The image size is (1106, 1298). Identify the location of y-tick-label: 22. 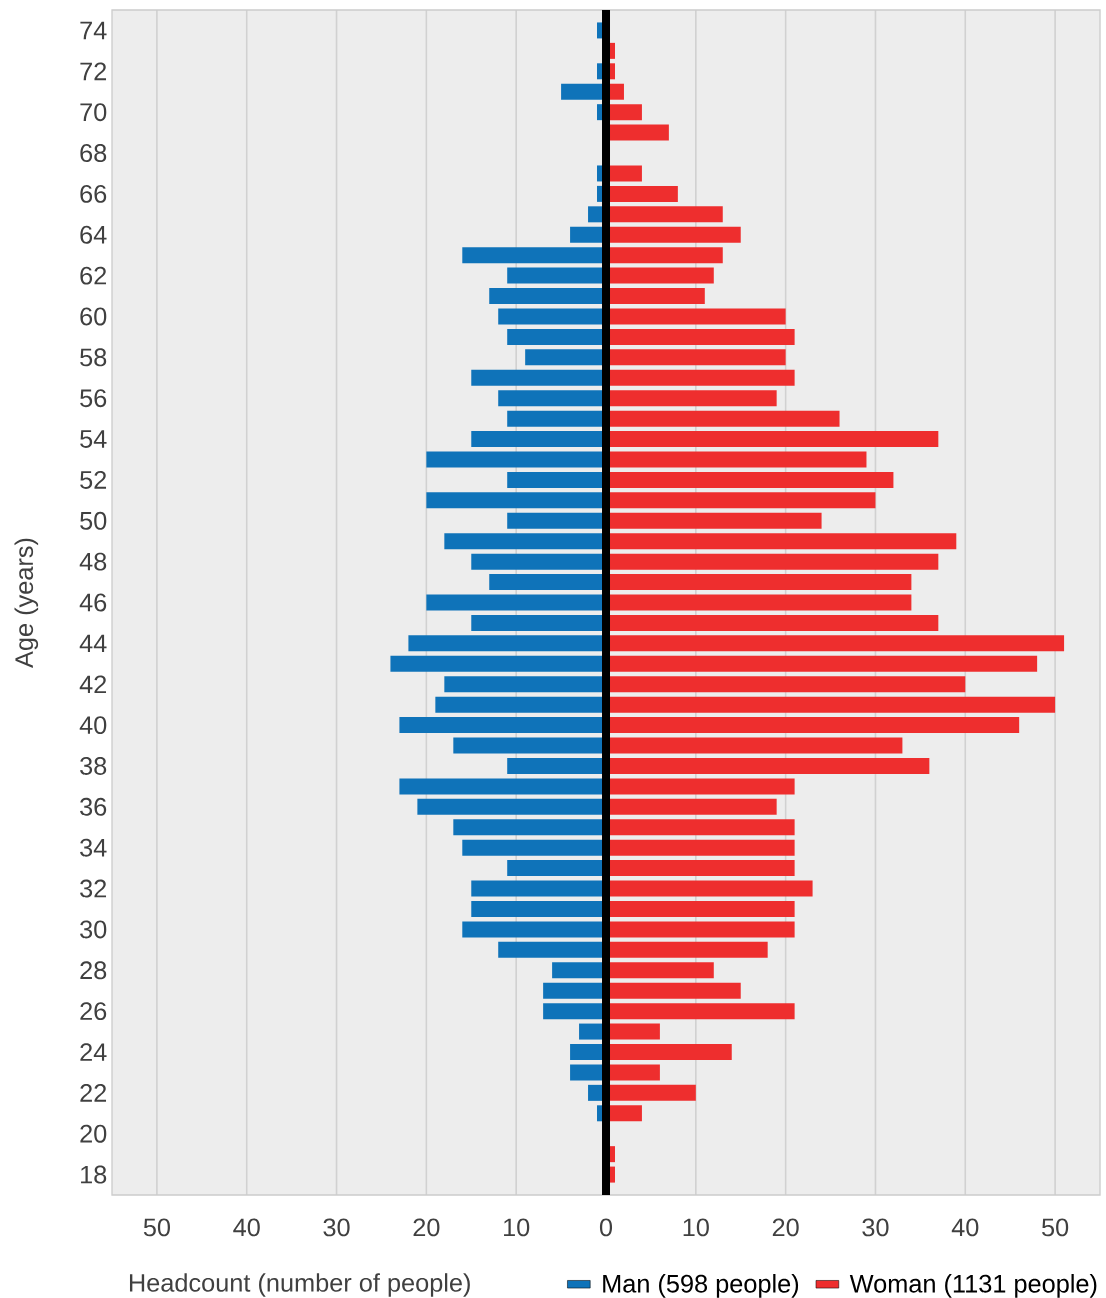
(93, 1093).